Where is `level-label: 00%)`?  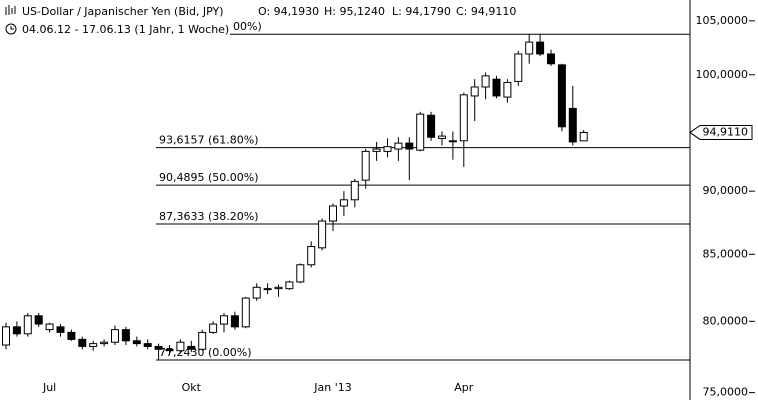
level-label: 00%) is located at coordinates (247, 26).